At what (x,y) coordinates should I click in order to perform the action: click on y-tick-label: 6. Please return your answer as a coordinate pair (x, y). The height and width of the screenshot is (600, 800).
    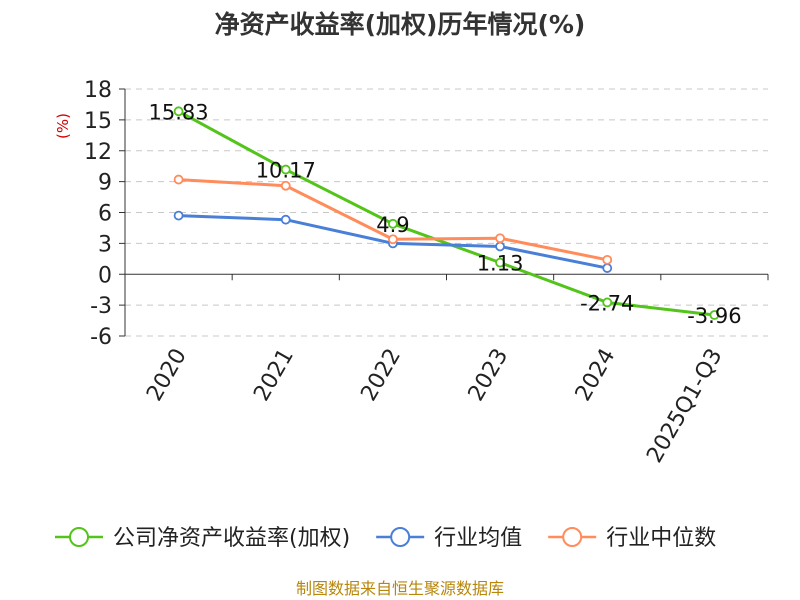
    Looking at the image, I should click on (105, 214).